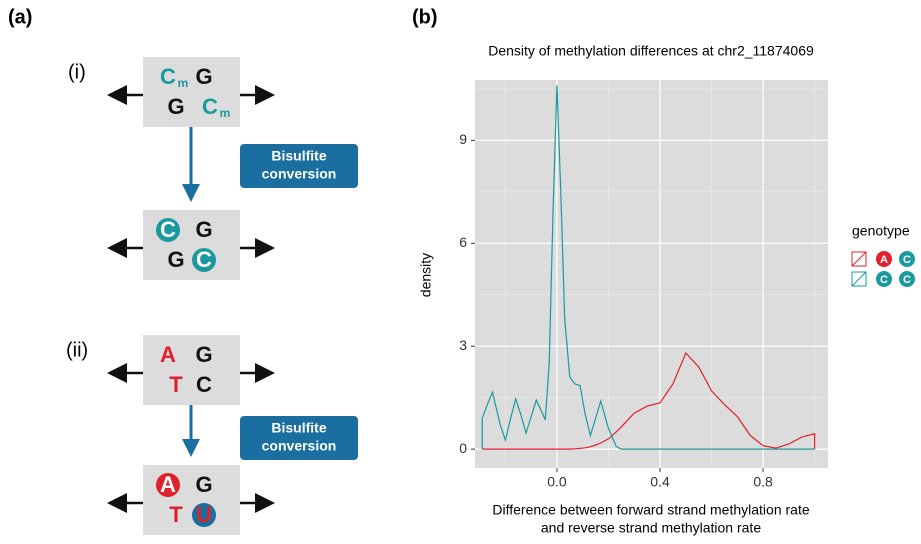 This screenshot has width=921, height=544. Describe the element at coordinates (77, 72) in the screenshot. I see `step-label: (i)` at that location.